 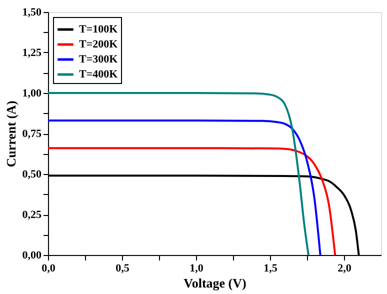 What do you see at coordinates (32, 53) in the screenshot?
I see `y-tick-label: 1,25` at bounding box center [32, 53].